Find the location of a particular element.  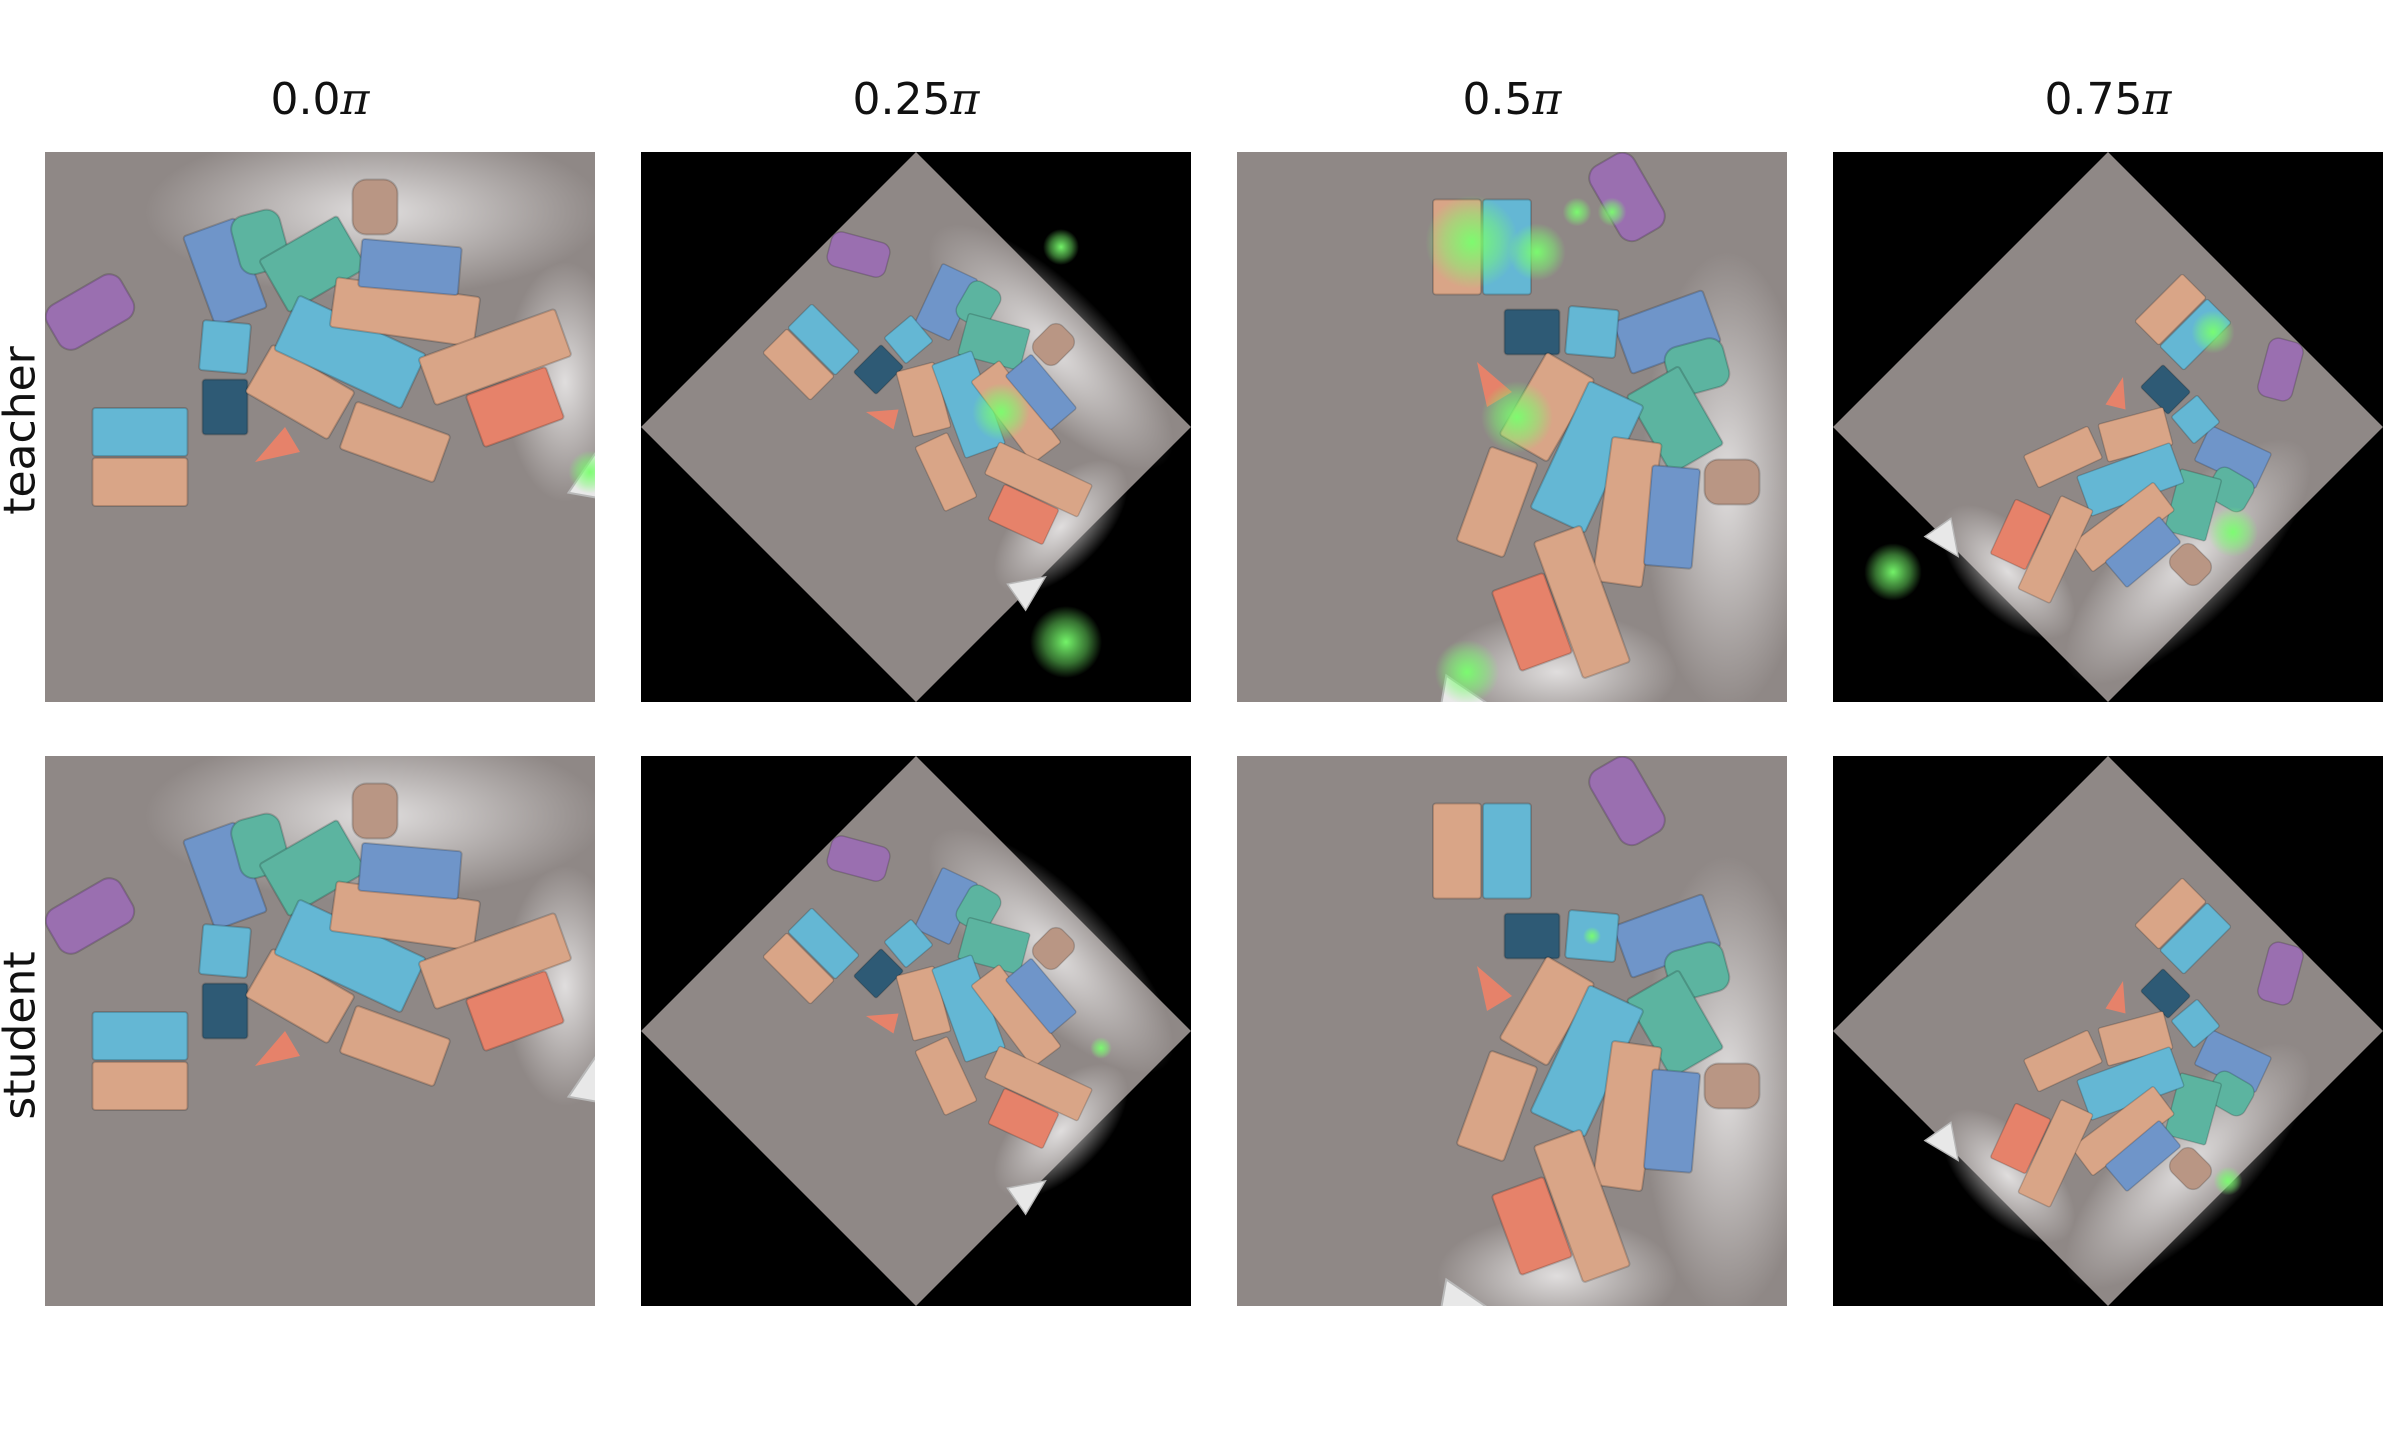

row-label-student: student is located at coordinates (23, 1035).